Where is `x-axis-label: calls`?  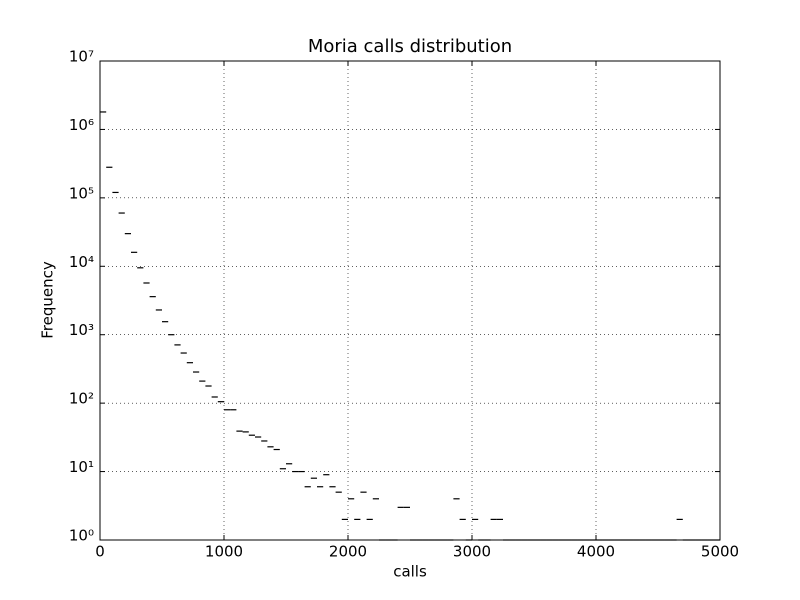 x-axis-label: calls is located at coordinates (410, 572).